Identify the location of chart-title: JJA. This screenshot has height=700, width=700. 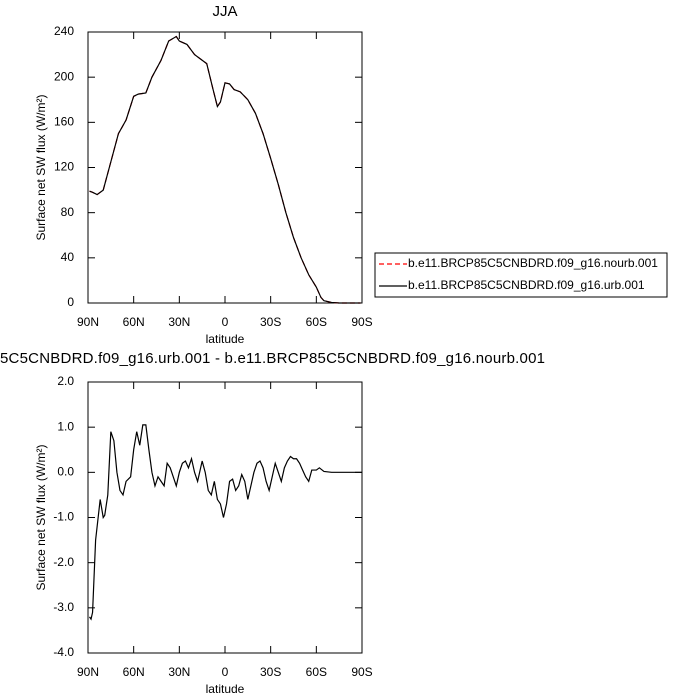
(224, 11).